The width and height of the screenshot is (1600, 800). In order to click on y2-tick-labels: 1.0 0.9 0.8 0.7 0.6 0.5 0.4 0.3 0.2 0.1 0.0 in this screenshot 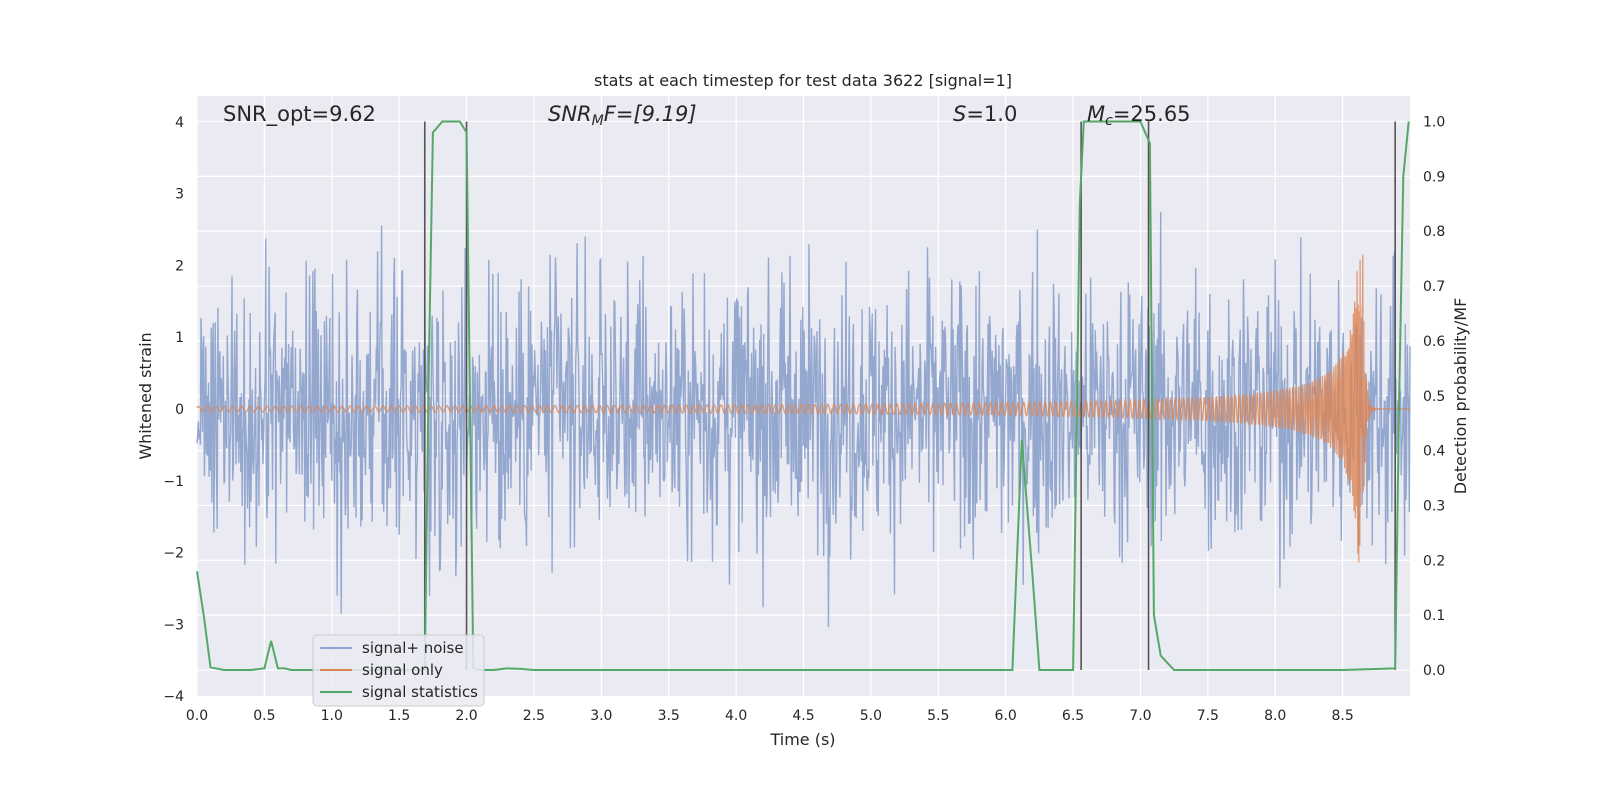, I will do `click(1434, 397)`.